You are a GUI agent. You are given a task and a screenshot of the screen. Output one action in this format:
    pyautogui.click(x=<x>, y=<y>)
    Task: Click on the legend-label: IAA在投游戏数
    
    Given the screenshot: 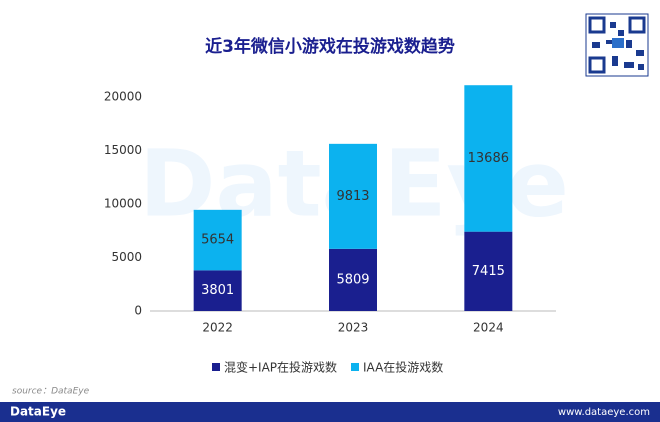 What is the action you would take?
    pyautogui.click(x=403, y=367)
    